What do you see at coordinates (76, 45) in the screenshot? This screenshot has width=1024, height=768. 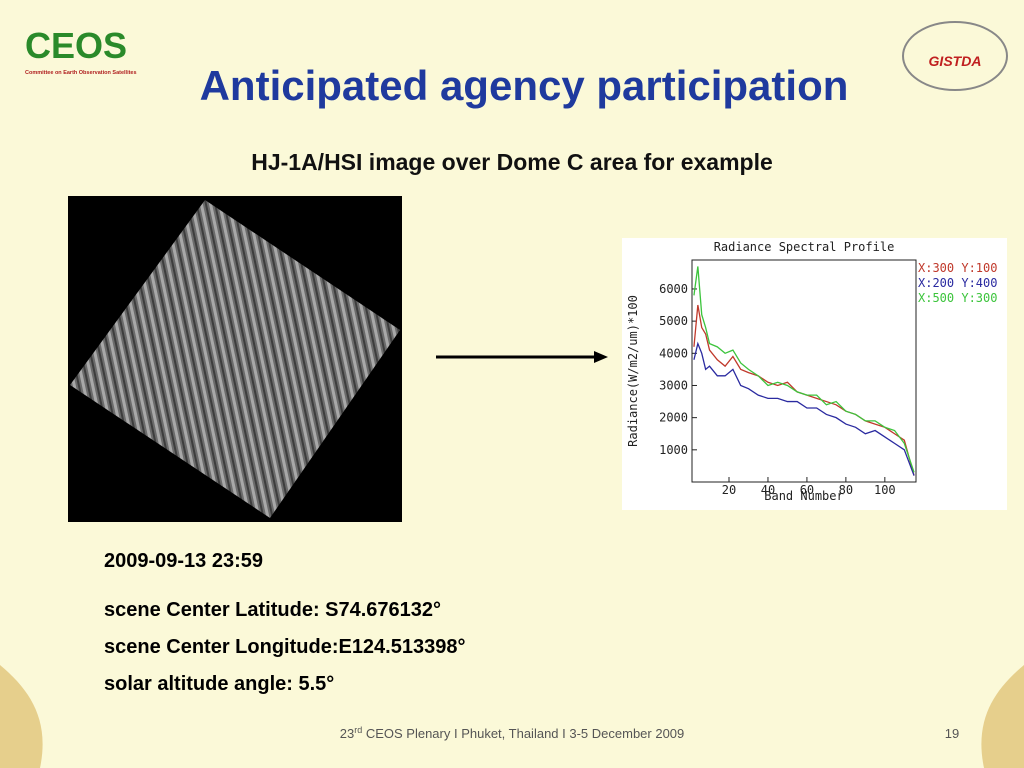 I see `logo-ceos: CEOS` at bounding box center [76, 45].